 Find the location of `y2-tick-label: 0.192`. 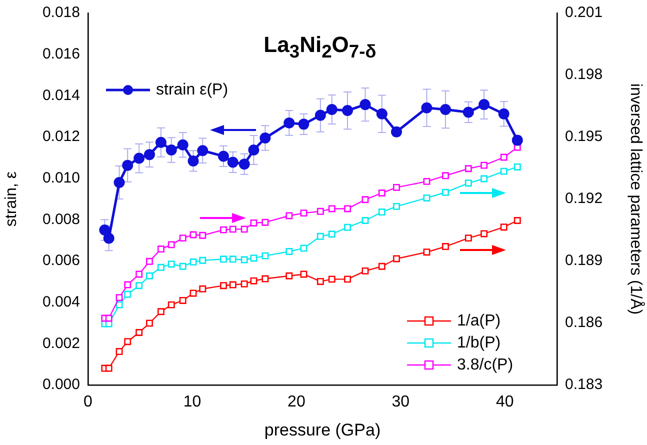

y2-tick-label: 0.192 is located at coordinates (584, 199).